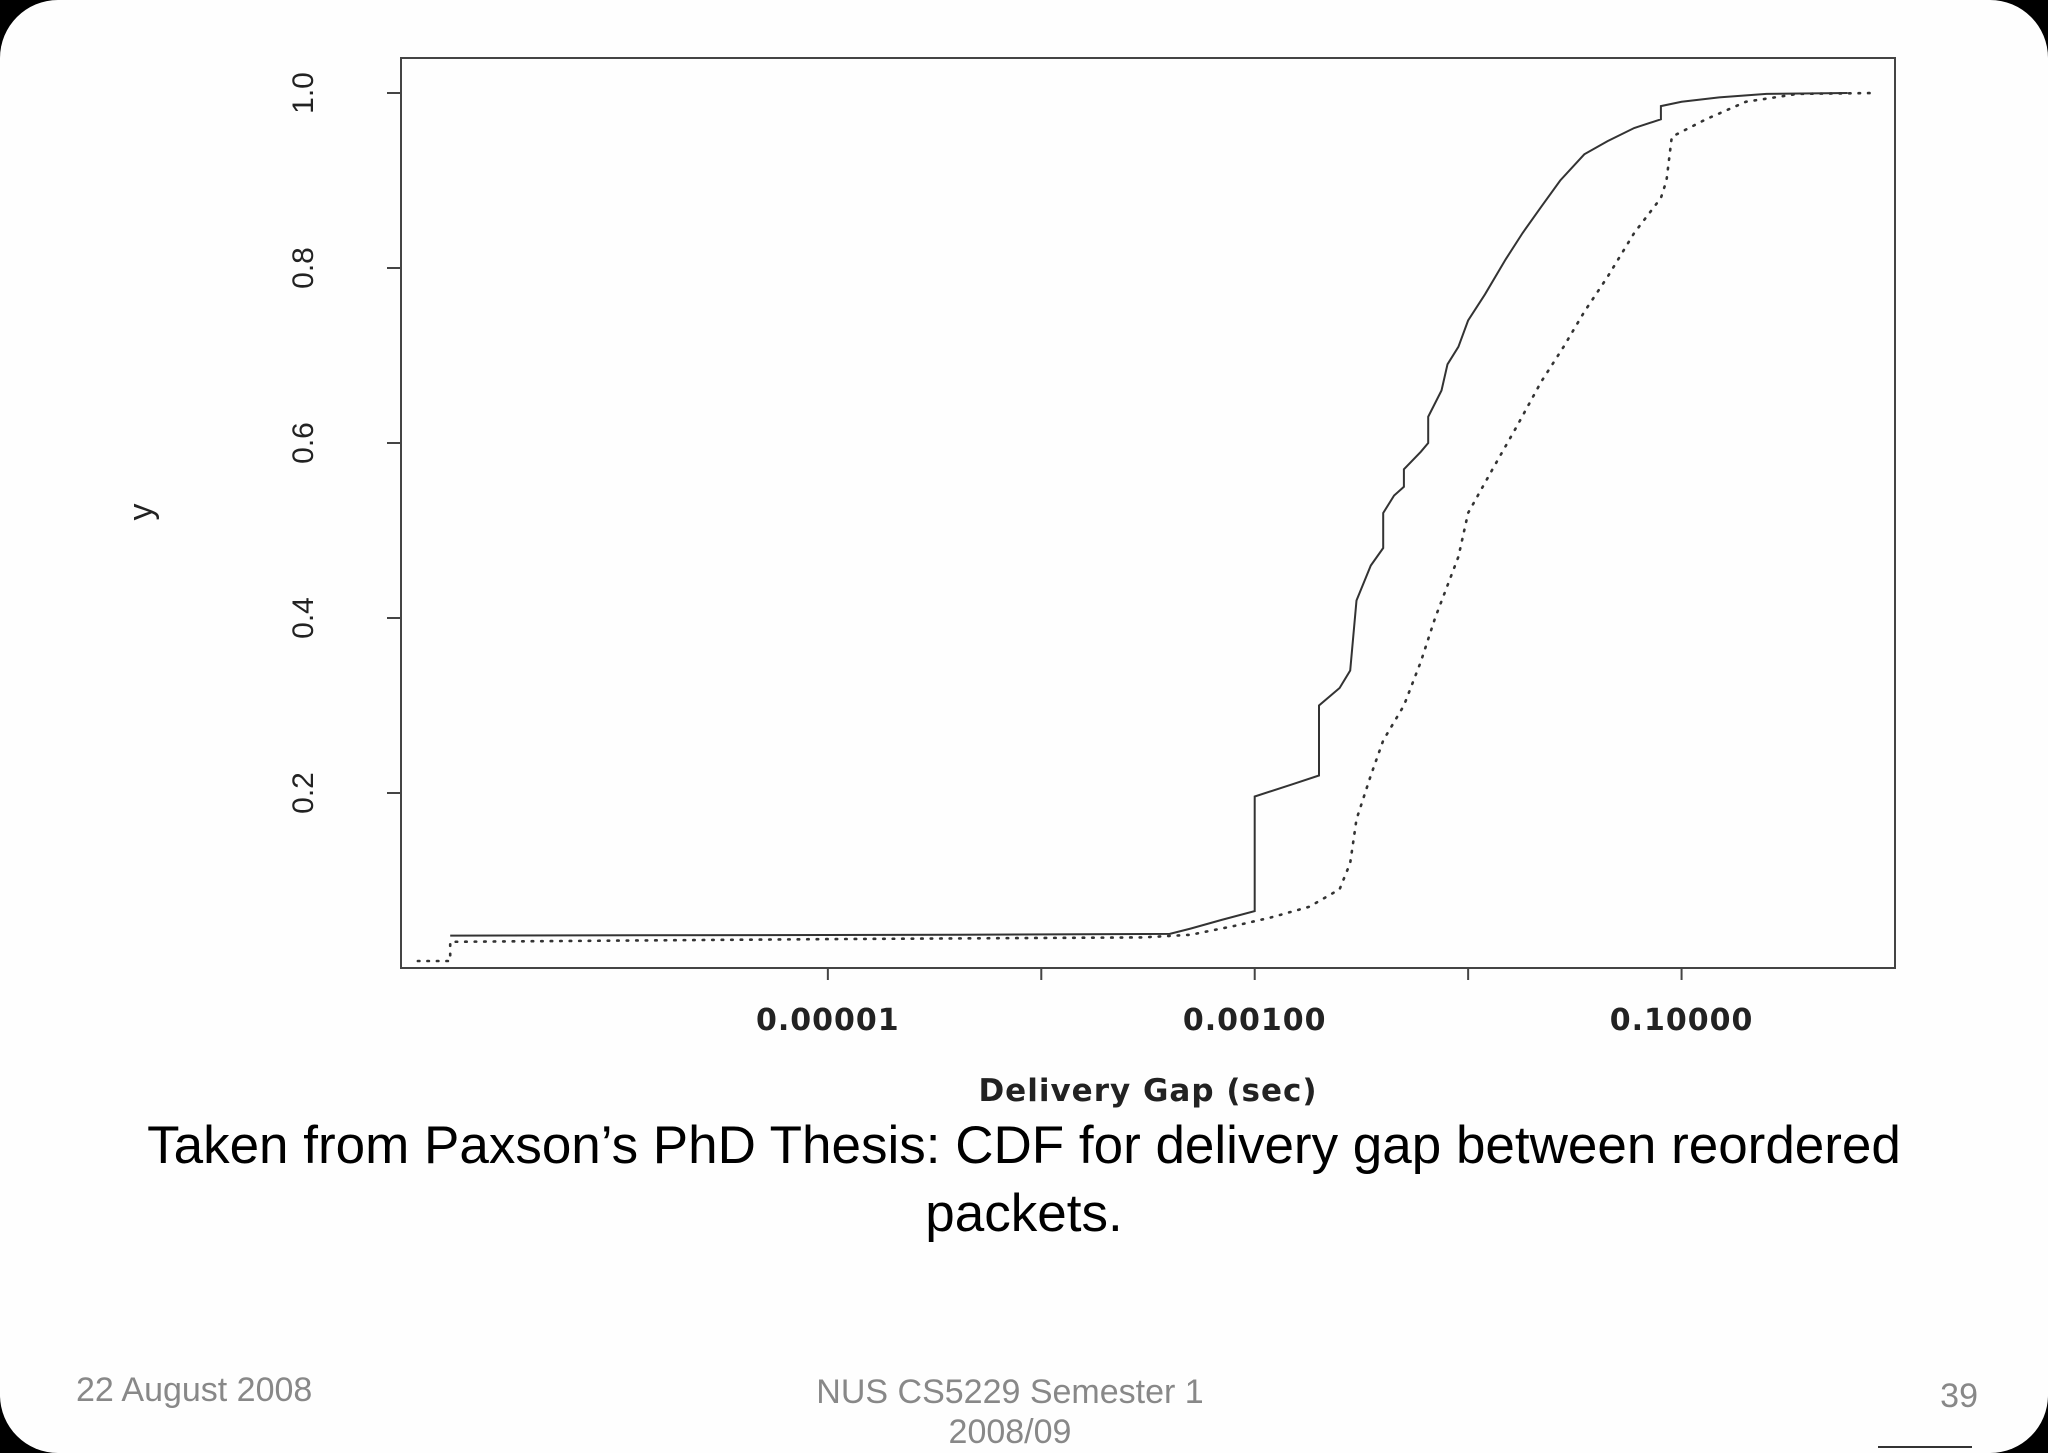  What do you see at coordinates (303, 93) in the screenshot?
I see `y-tick-label: 1.0` at bounding box center [303, 93].